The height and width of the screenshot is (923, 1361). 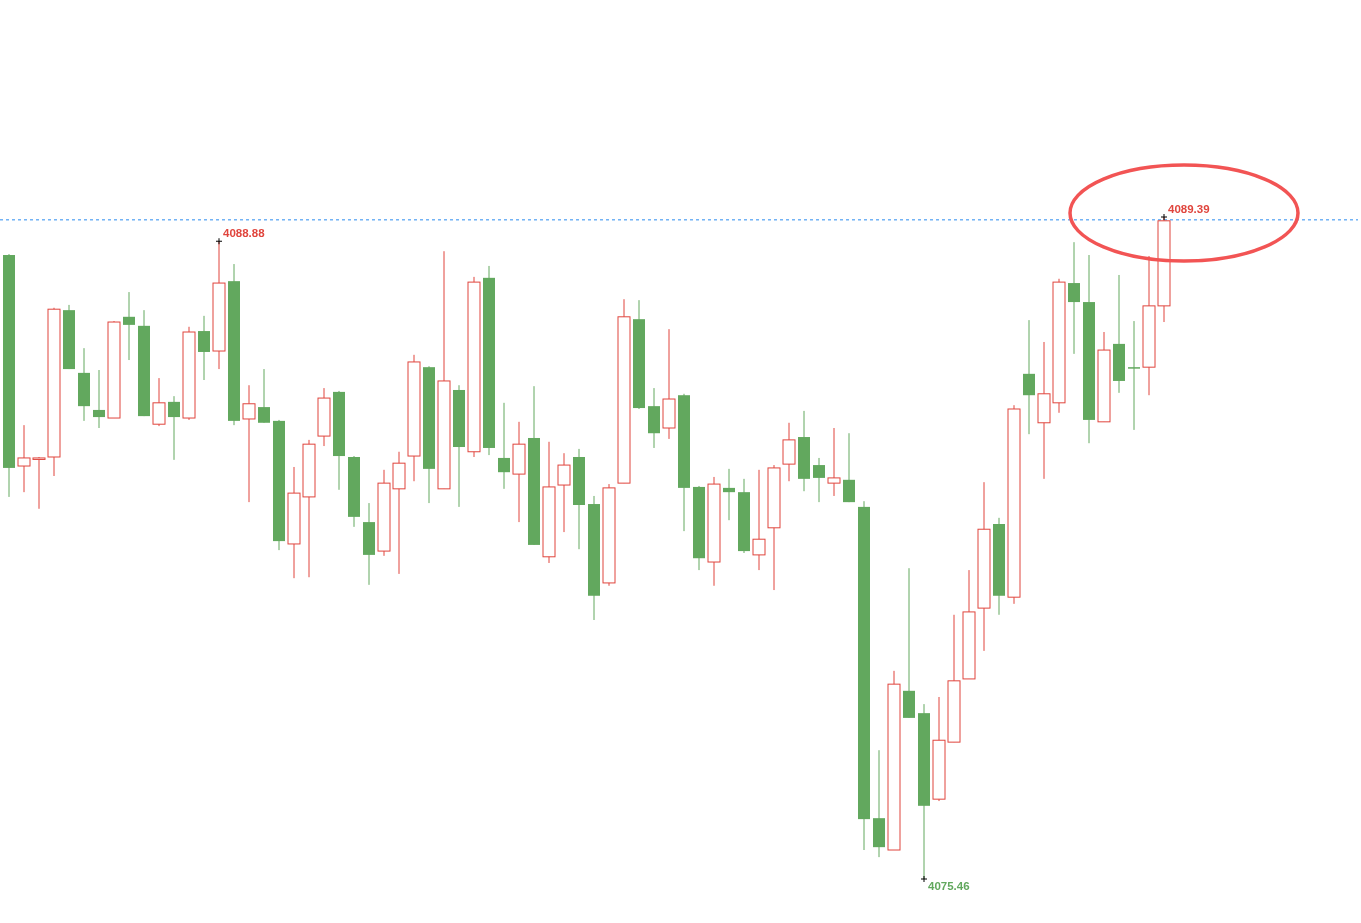 What do you see at coordinates (1189, 209) in the screenshot?
I see `text: 4089.39` at bounding box center [1189, 209].